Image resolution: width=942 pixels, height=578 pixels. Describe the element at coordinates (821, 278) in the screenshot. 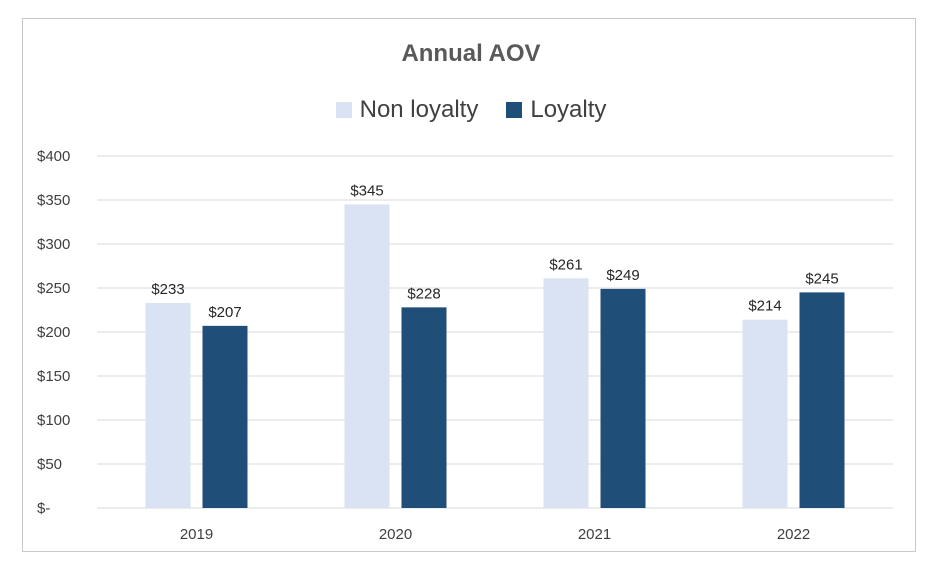

I see `data-label: $245` at that location.